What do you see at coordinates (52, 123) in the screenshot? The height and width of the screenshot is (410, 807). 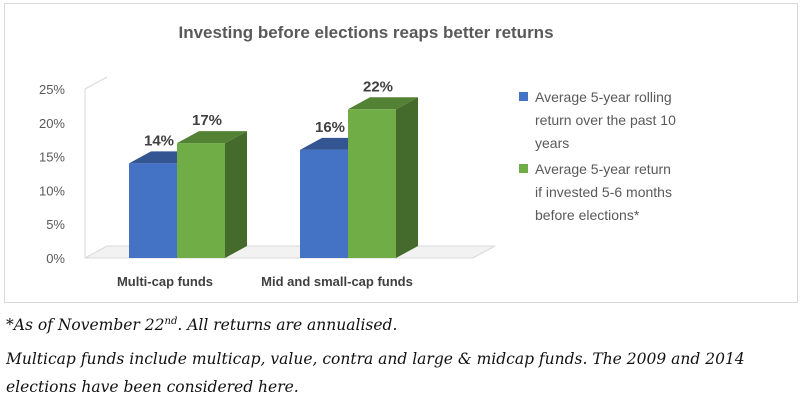 I see `y-tick-label: 20%` at bounding box center [52, 123].